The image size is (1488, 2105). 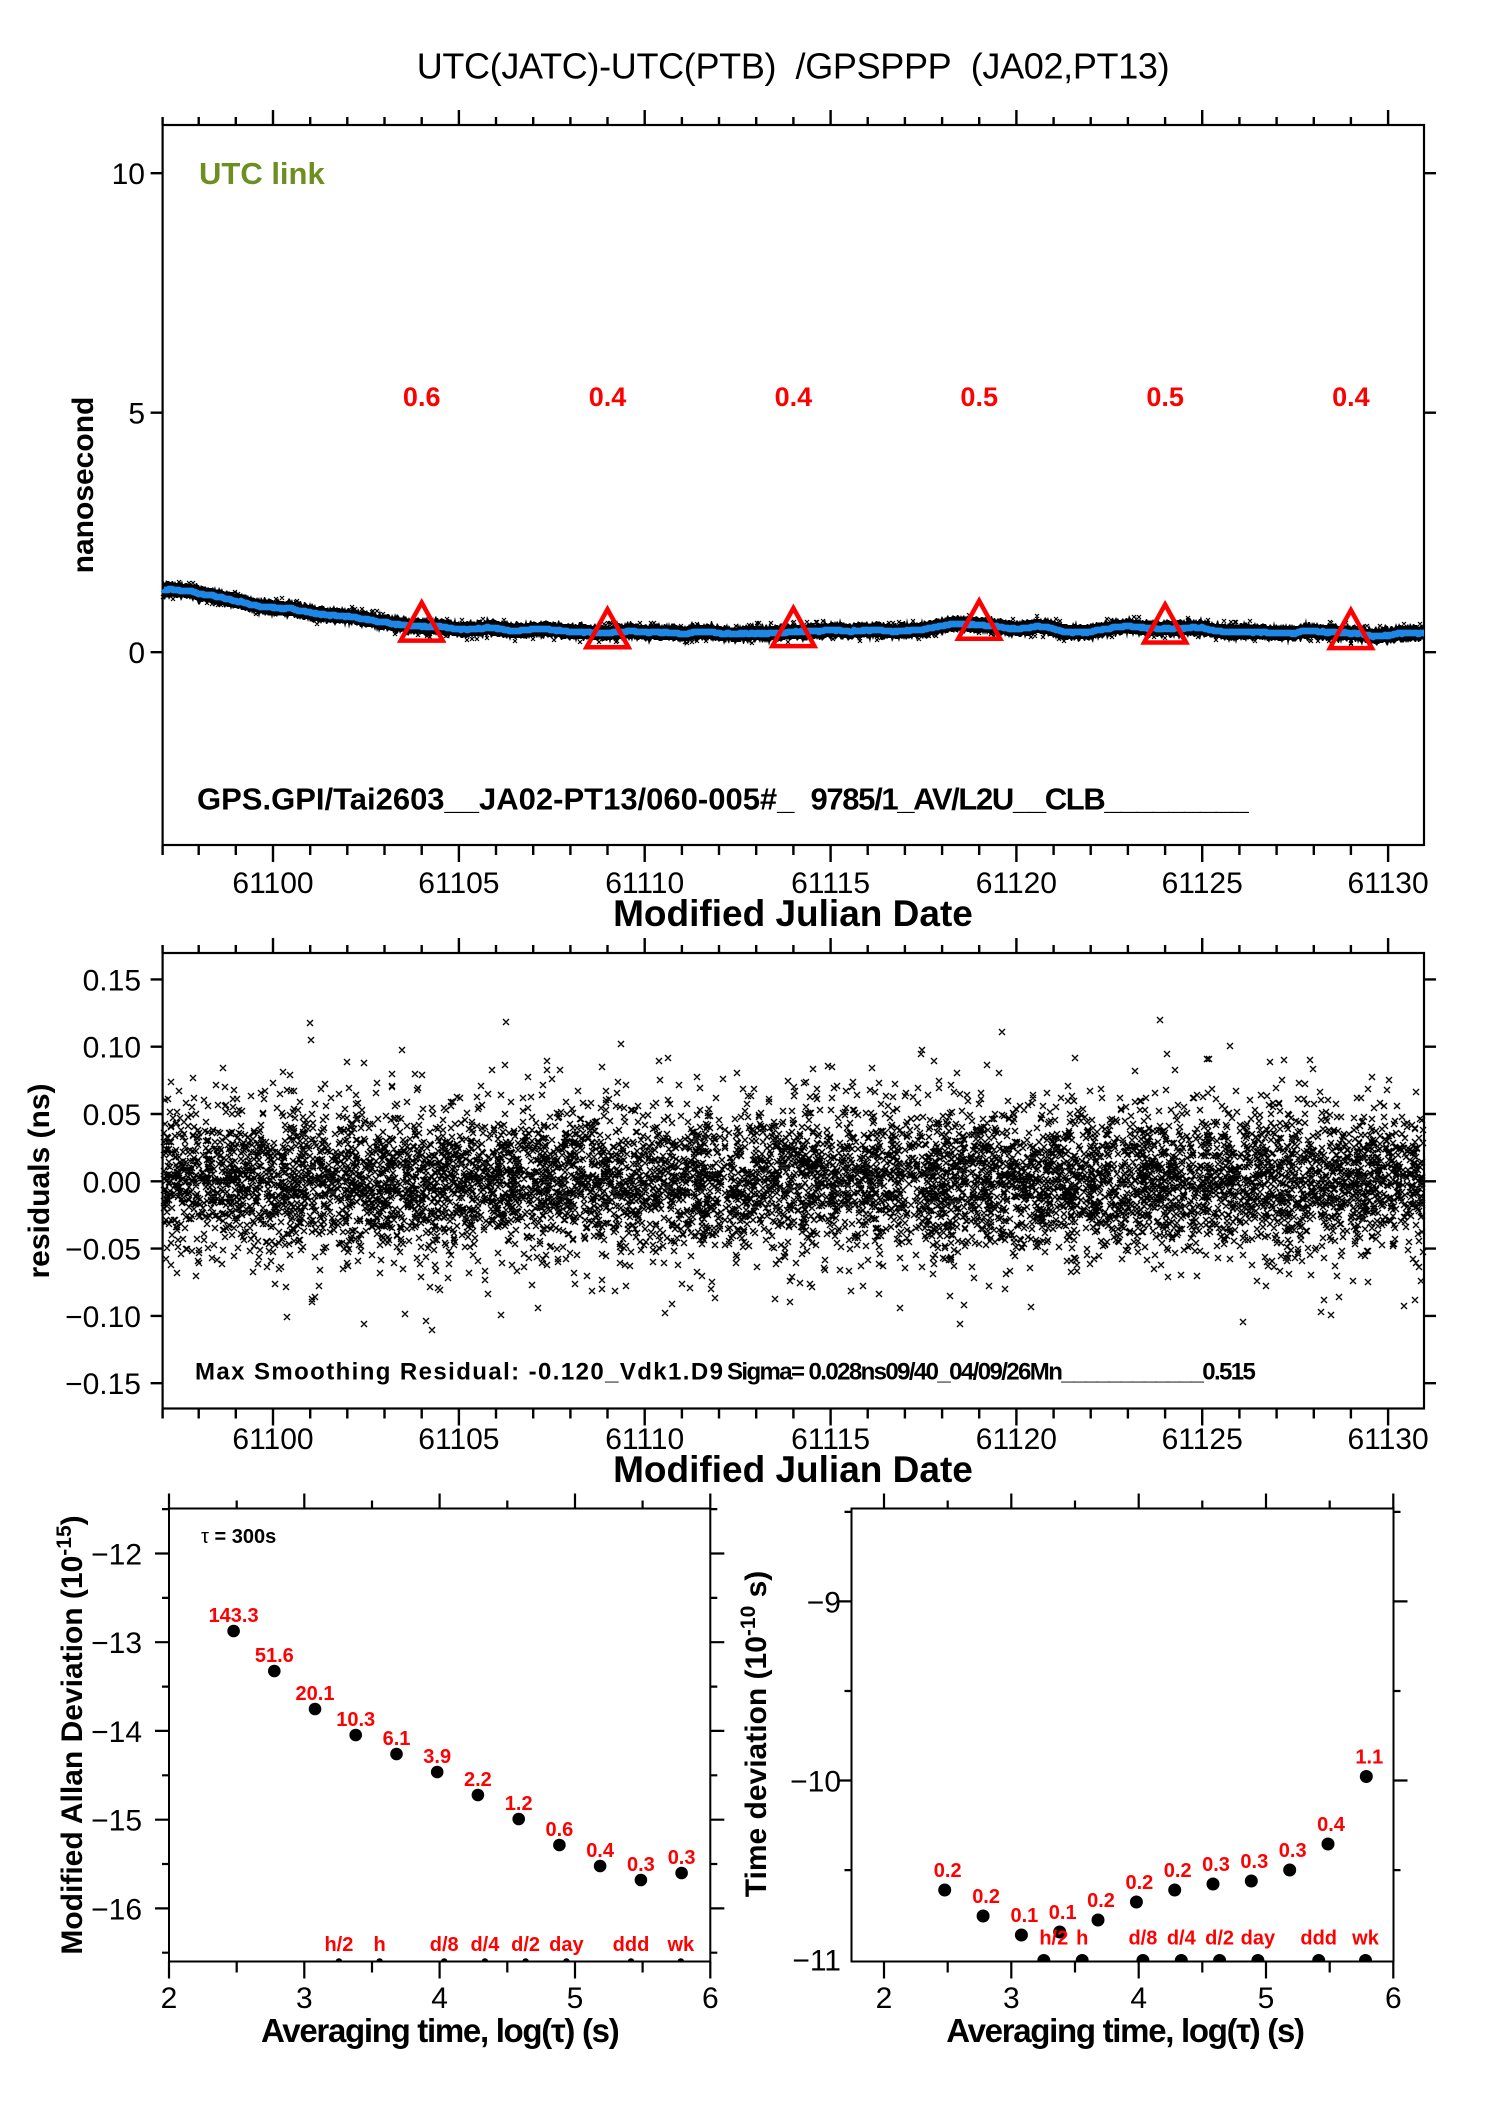 I want to click on svg-text: −14, so click(x=116, y=1732).